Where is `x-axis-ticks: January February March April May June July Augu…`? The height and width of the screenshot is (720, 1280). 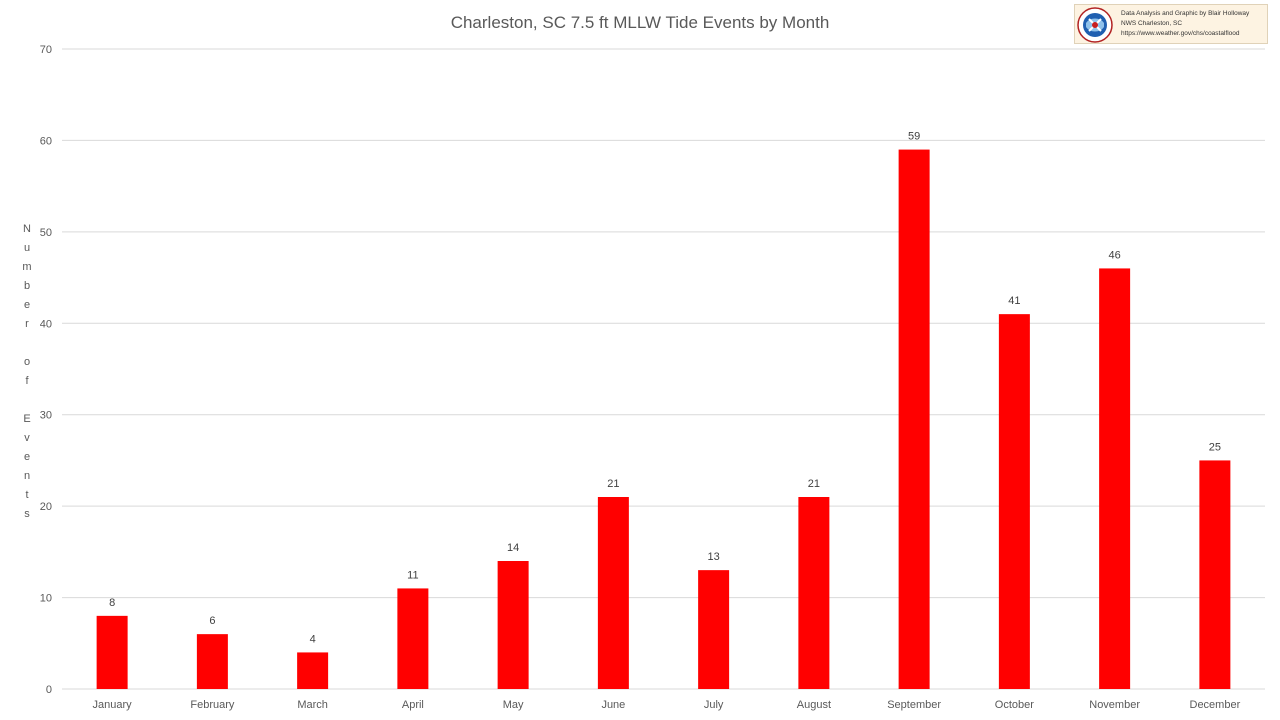
x-axis-ticks: January February March April May June July Augu… is located at coordinates (667, 705).